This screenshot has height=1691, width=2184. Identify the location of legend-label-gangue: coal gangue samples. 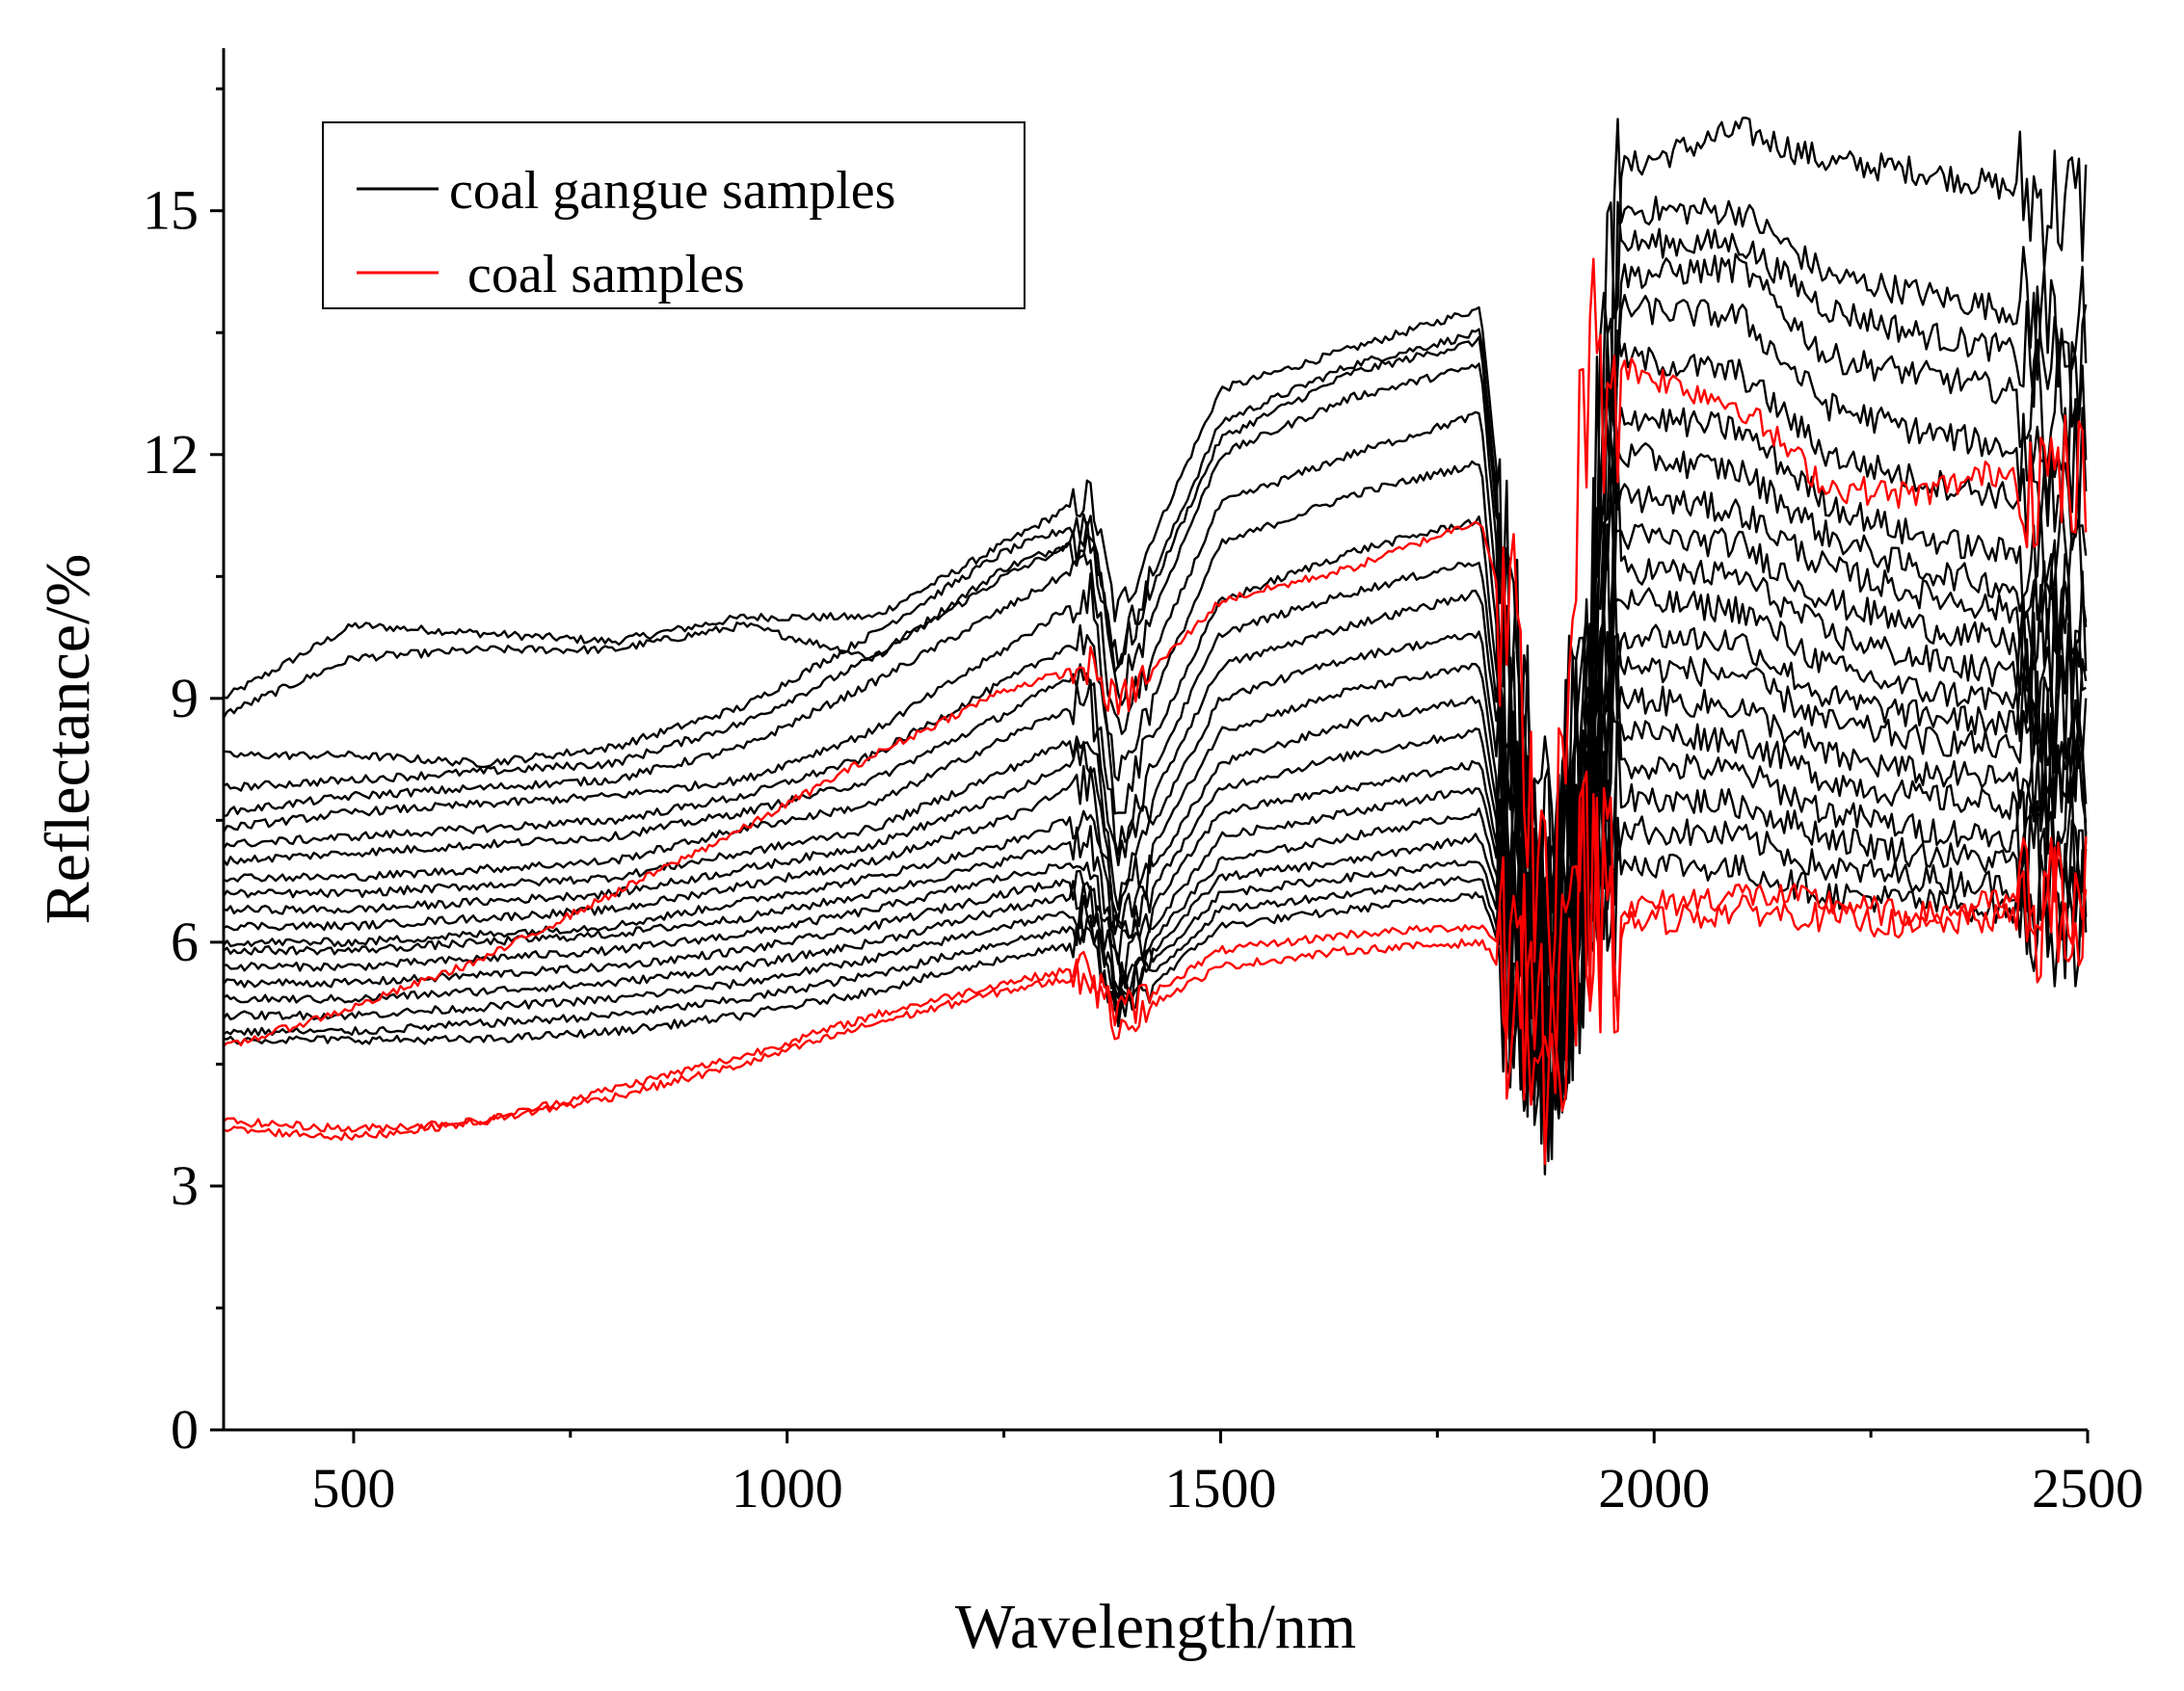
(672, 191).